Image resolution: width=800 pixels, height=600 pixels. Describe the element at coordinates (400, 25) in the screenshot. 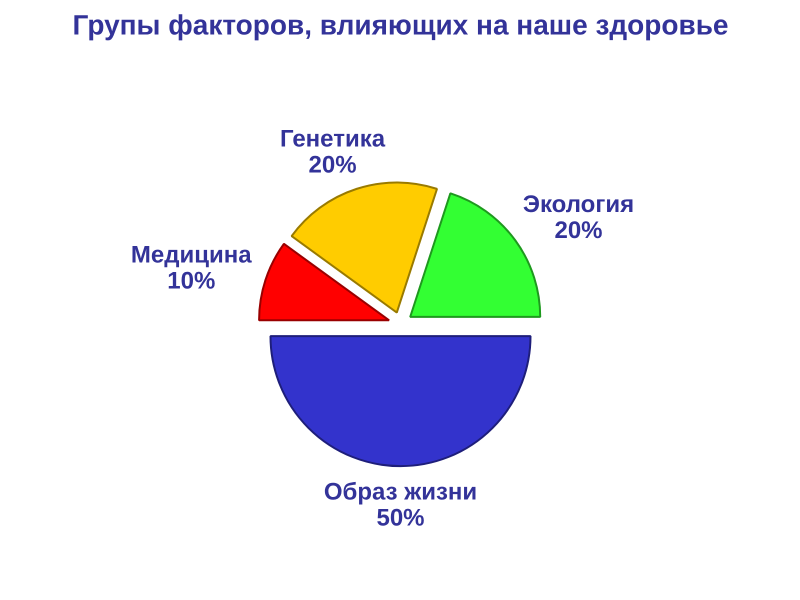

I see `chart-title: Групы факторов, влияющих на наше здоровье` at that location.